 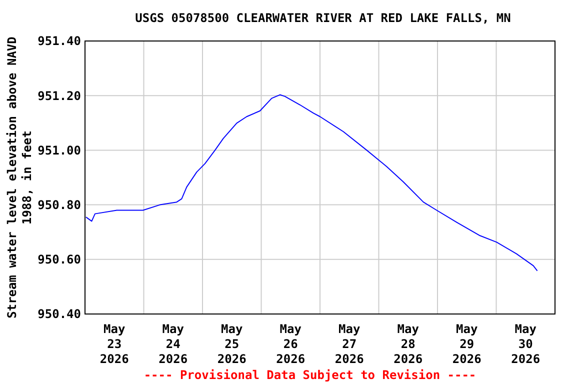 What do you see at coordinates (467, 344) in the screenshot?
I see `x-tick-label: May 29 2026` at bounding box center [467, 344].